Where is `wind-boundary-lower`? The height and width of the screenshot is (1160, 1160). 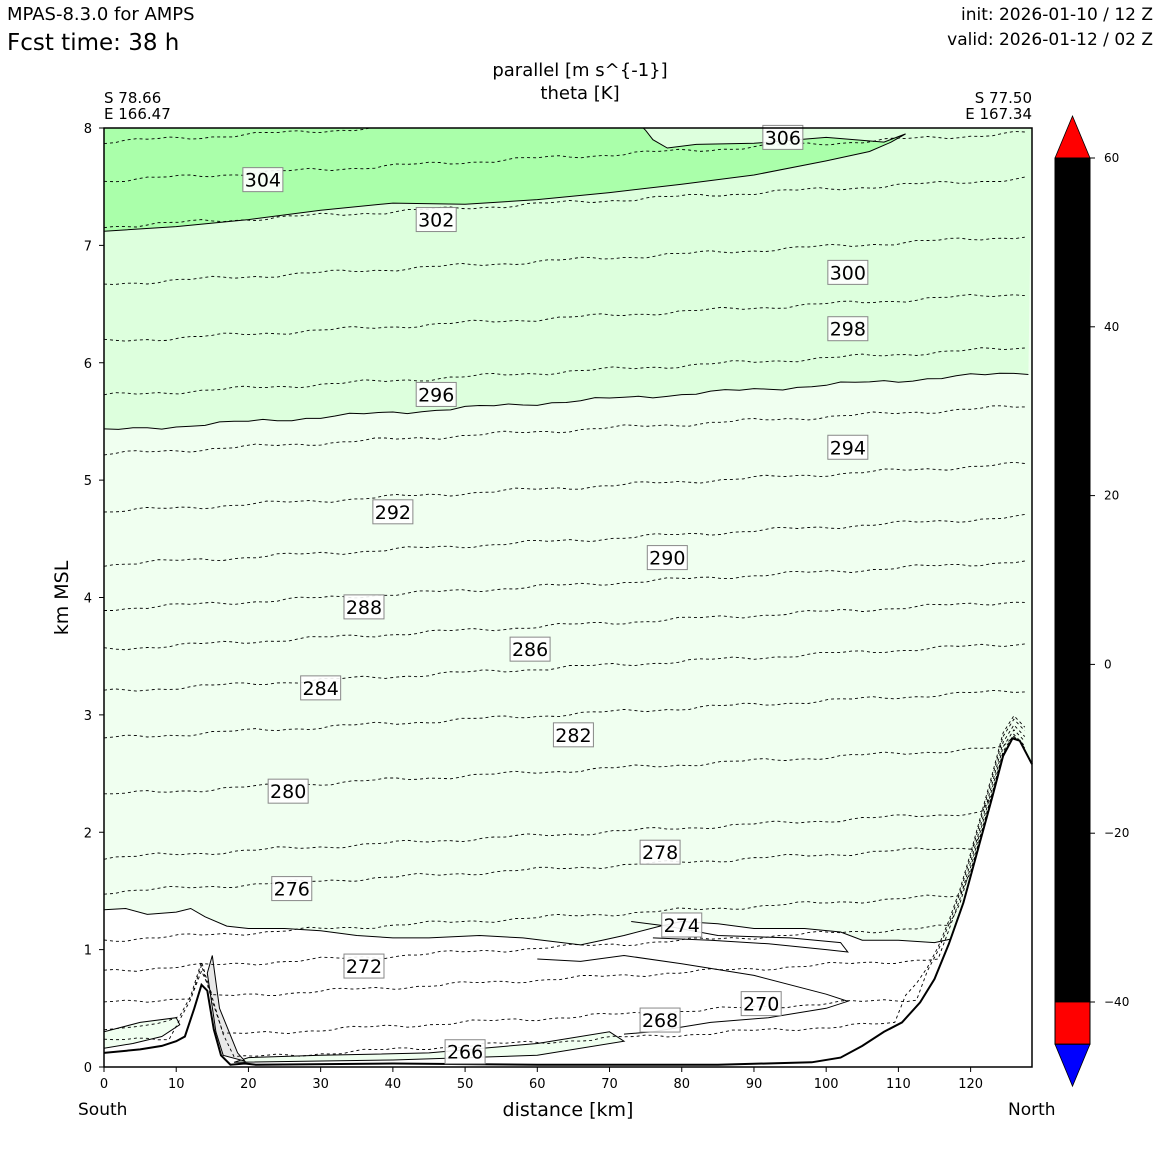 wind-boundary-lower is located at coordinates (693, 994).